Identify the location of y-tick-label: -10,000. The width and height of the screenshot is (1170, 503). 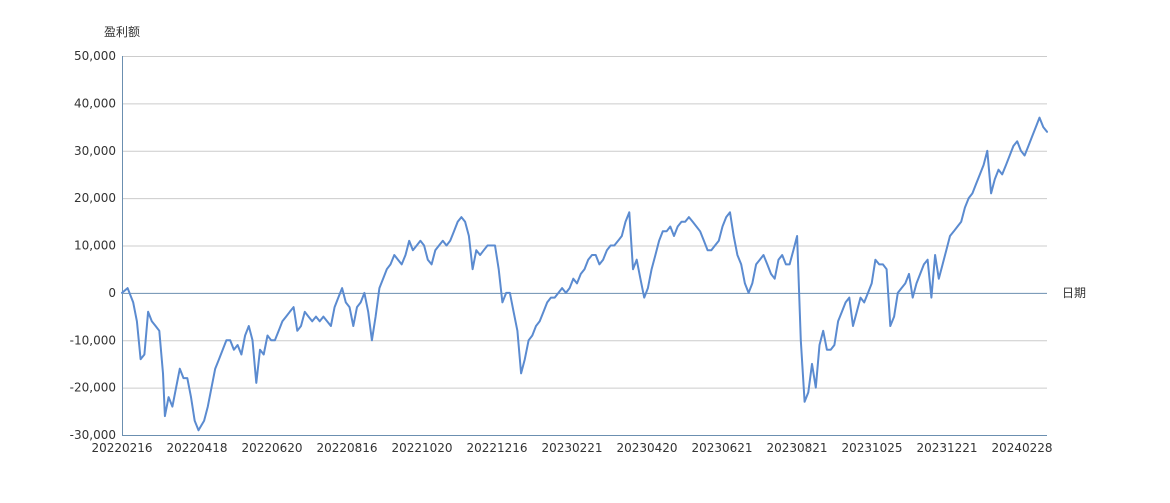
(93, 340).